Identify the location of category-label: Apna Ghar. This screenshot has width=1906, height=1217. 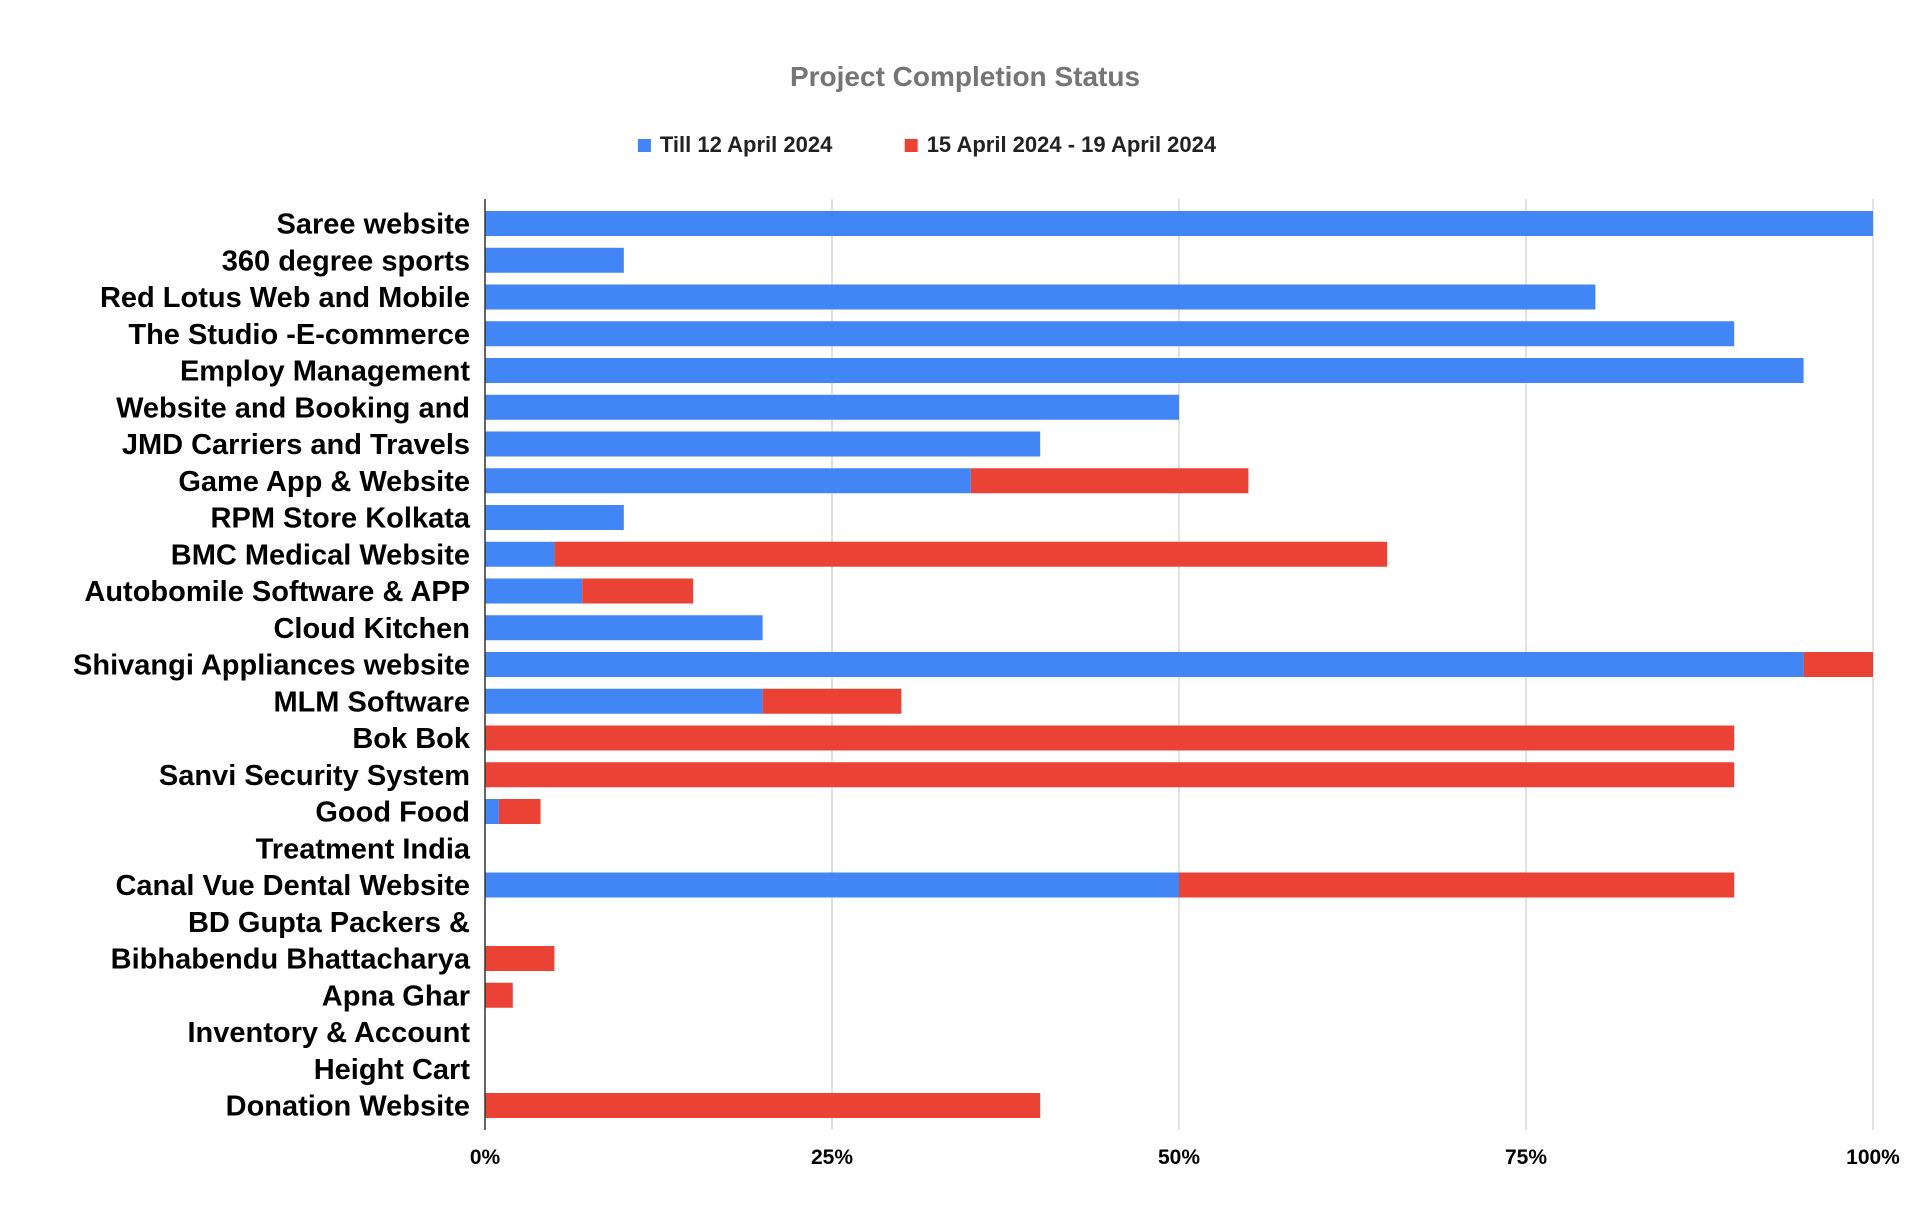
(396, 996).